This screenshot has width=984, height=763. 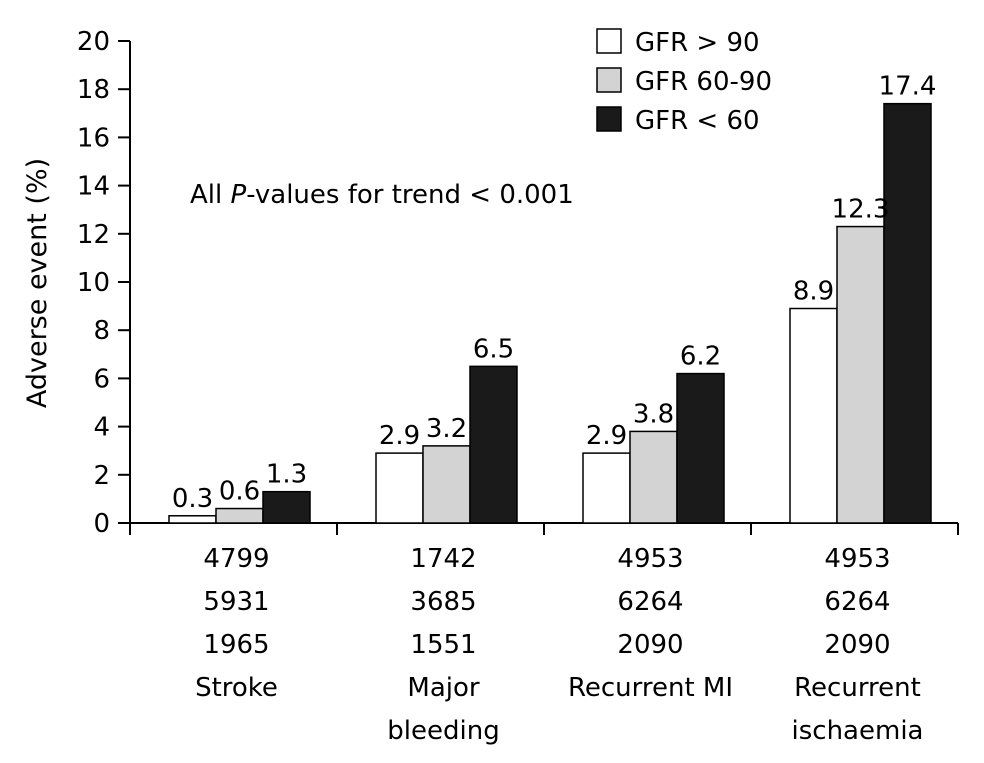 What do you see at coordinates (697, 43) in the screenshot?
I see `legend-label: GFR > 90` at bounding box center [697, 43].